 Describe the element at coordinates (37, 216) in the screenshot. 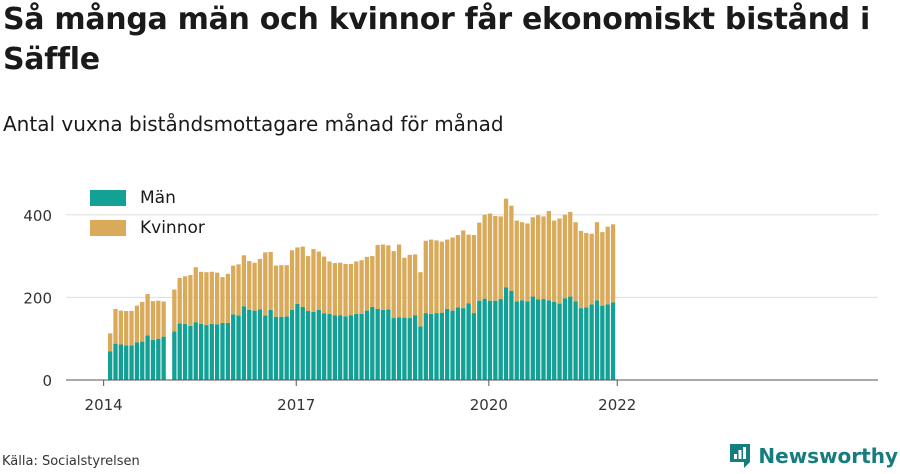

I see `y-tick-label: 400` at that location.